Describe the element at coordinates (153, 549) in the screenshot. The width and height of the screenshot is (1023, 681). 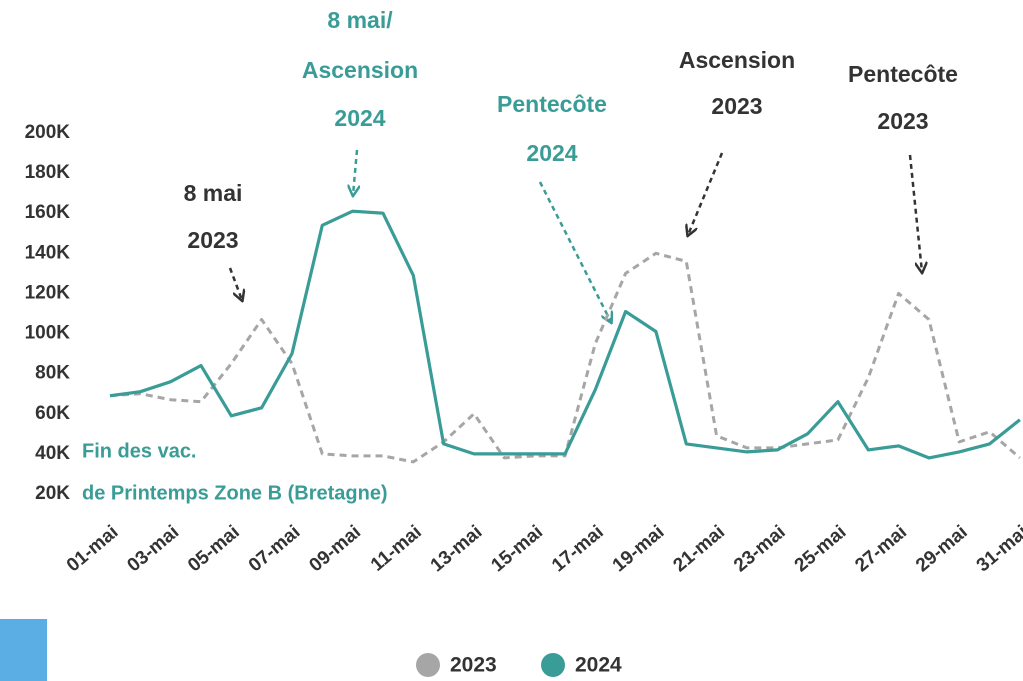
I see `x-tick-label: 03-mai` at that location.